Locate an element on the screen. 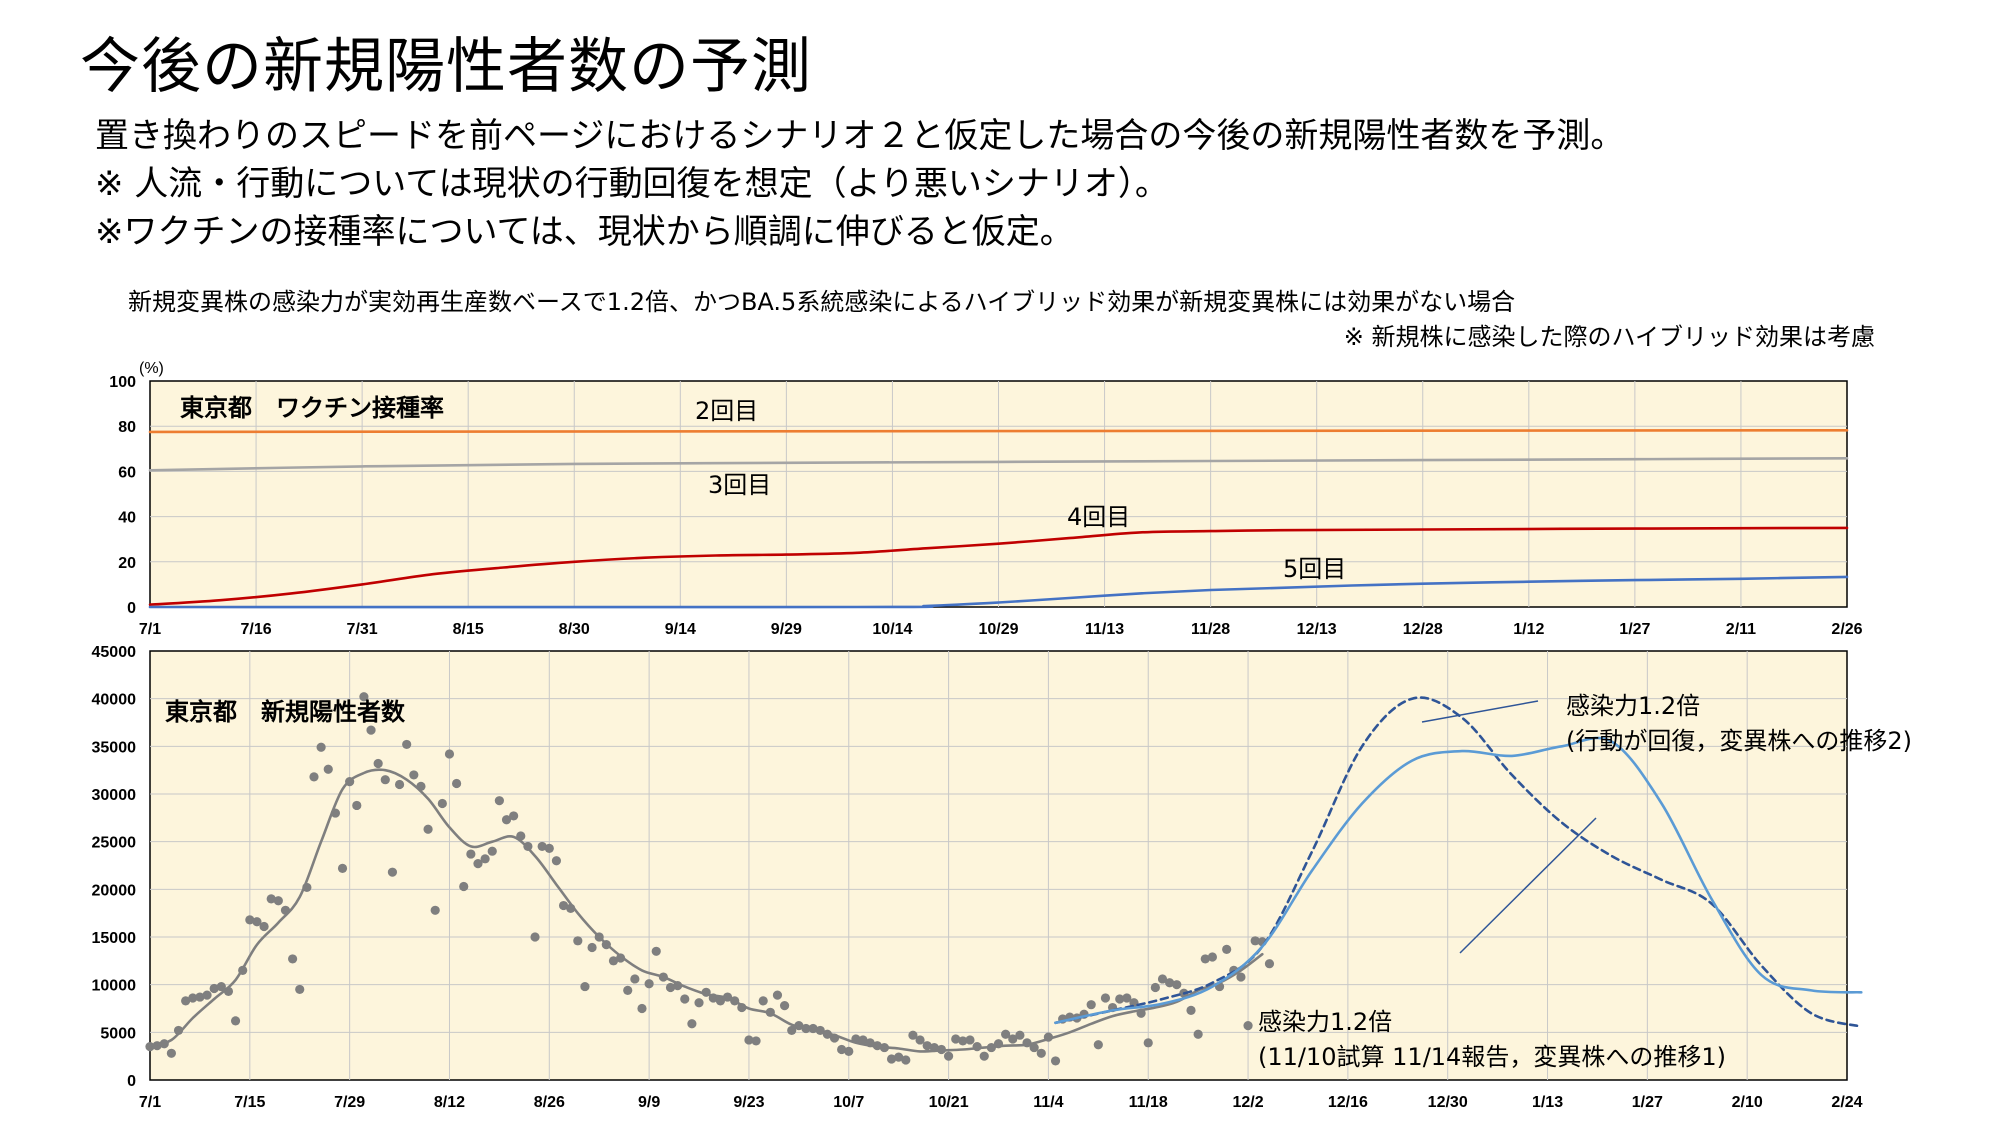 The image size is (2000, 1125). description-line-2: ※ 人流・行動については現状の行動回復を想定（より悪いシナリオ）。 is located at coordinates (632, 184).